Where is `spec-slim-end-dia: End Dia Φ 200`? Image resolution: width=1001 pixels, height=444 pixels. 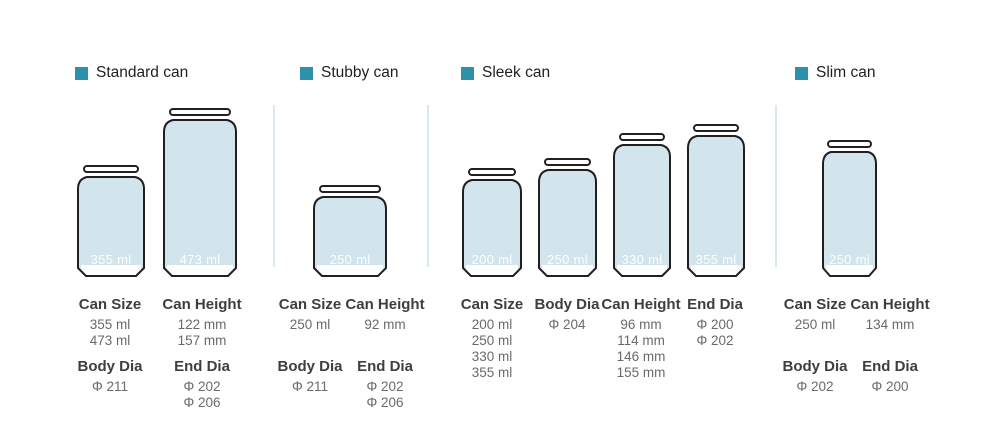 spec-slim-end-dia: End Dia Φ 200 is located at coordinates (890, 376).